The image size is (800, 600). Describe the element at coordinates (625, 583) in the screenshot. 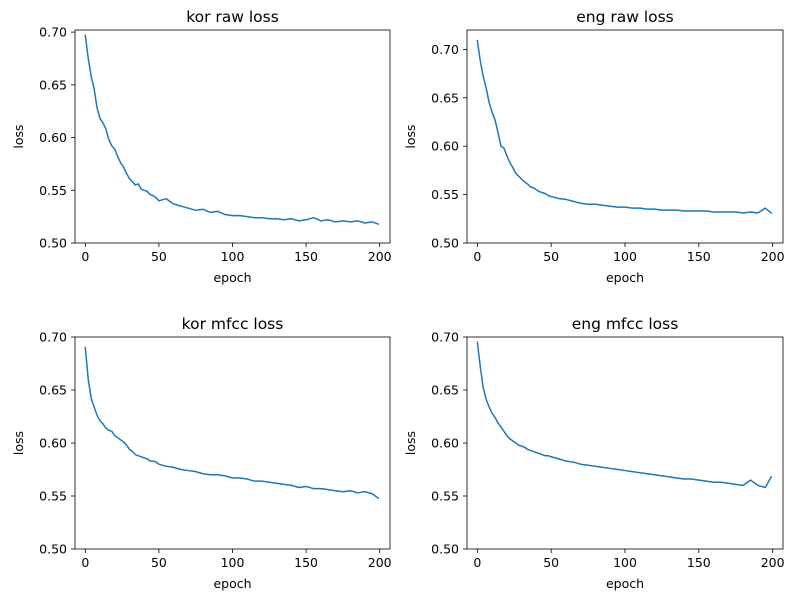

I see `x-axis-label: epoch` at that location.